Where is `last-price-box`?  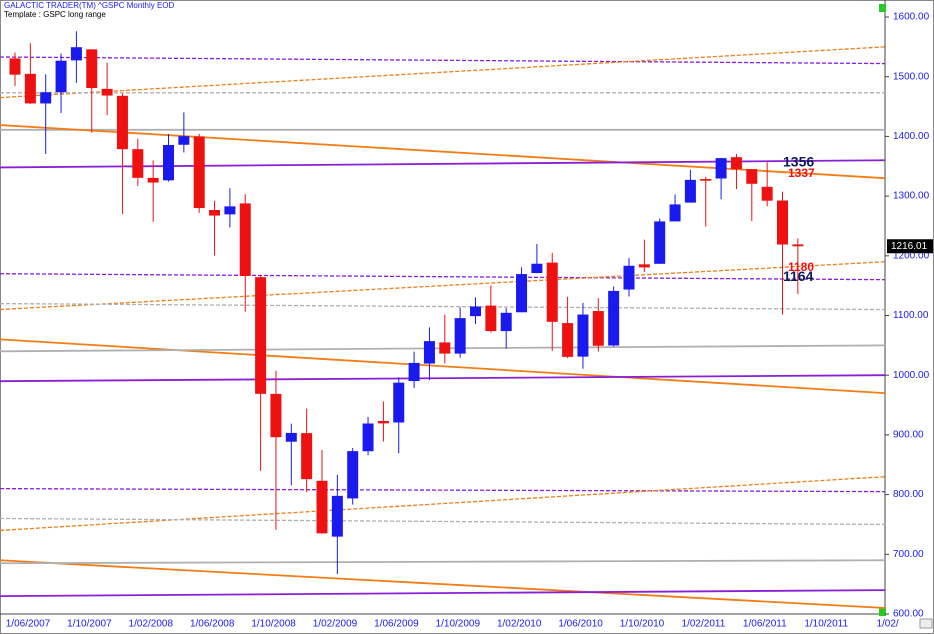 last-price-box is located at coordinates (910, 246).